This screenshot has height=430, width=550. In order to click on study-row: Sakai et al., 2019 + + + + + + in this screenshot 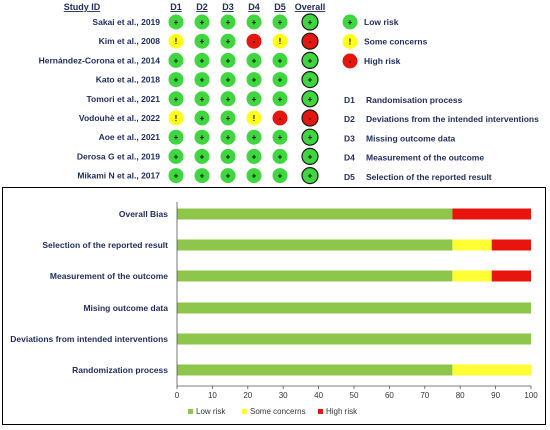, I will do `click(205, 22)`.